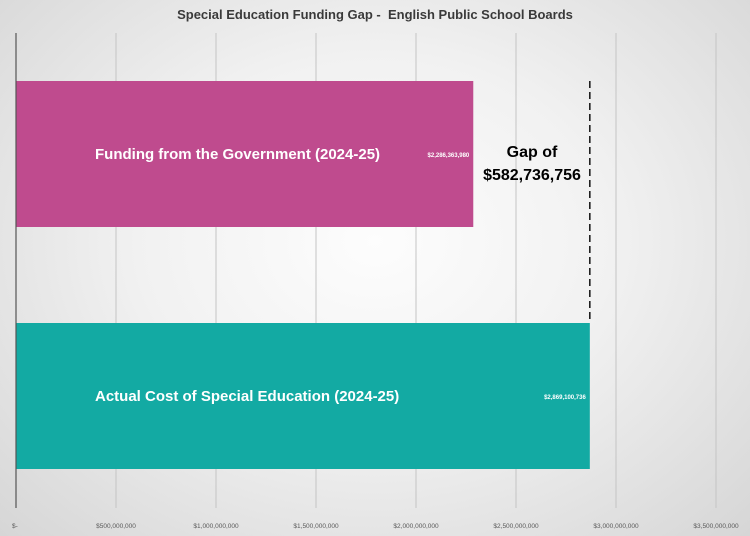 This screenshot has height=536, width=750. I want to click on x-tick-label: $1,000,000,000, so click(216, 526).